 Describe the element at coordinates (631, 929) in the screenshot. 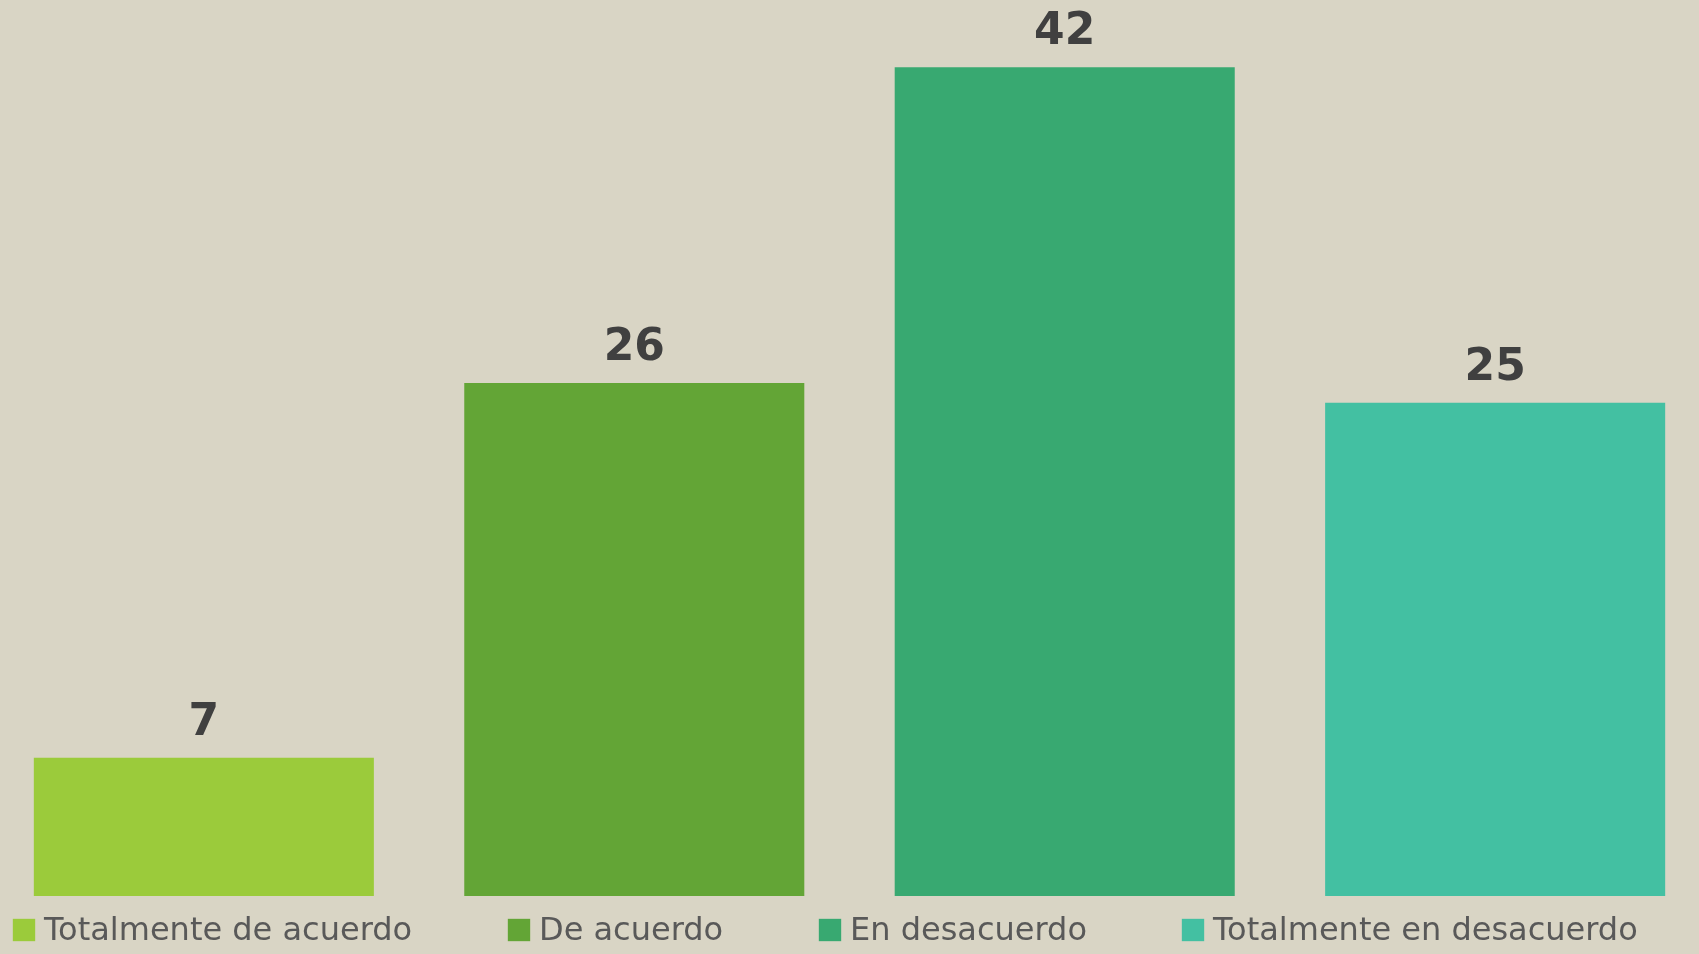

I see `legend-label: De acuerdo` at that location.